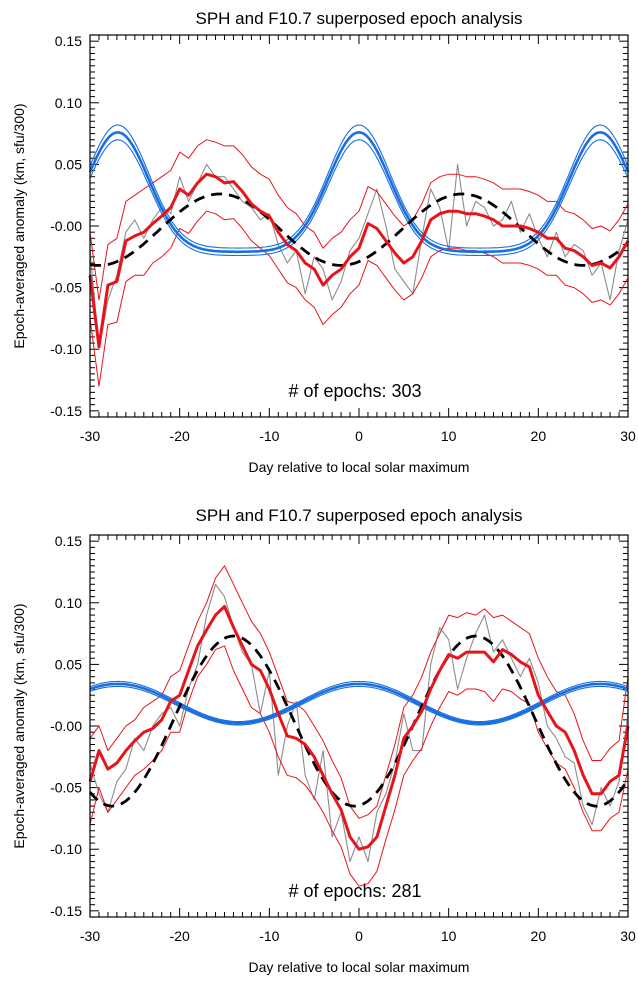 The image size is (638, 985). I want to click on series-line-f107-upper, so click(359, 701).